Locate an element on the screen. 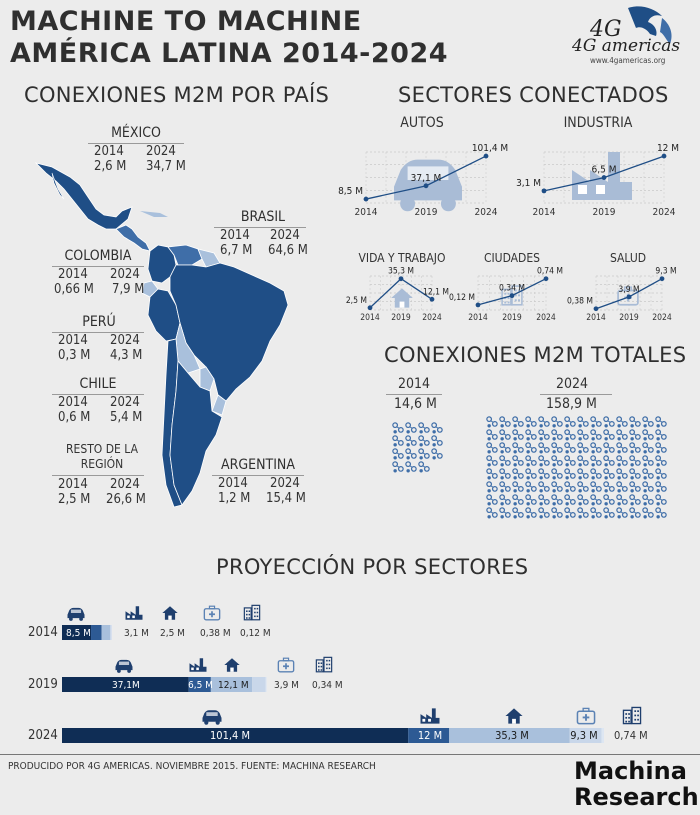 Image resolution: width=700 pixels, height=815 pixels. bar-label: 2,5 M is located at coordinates (172, 633).